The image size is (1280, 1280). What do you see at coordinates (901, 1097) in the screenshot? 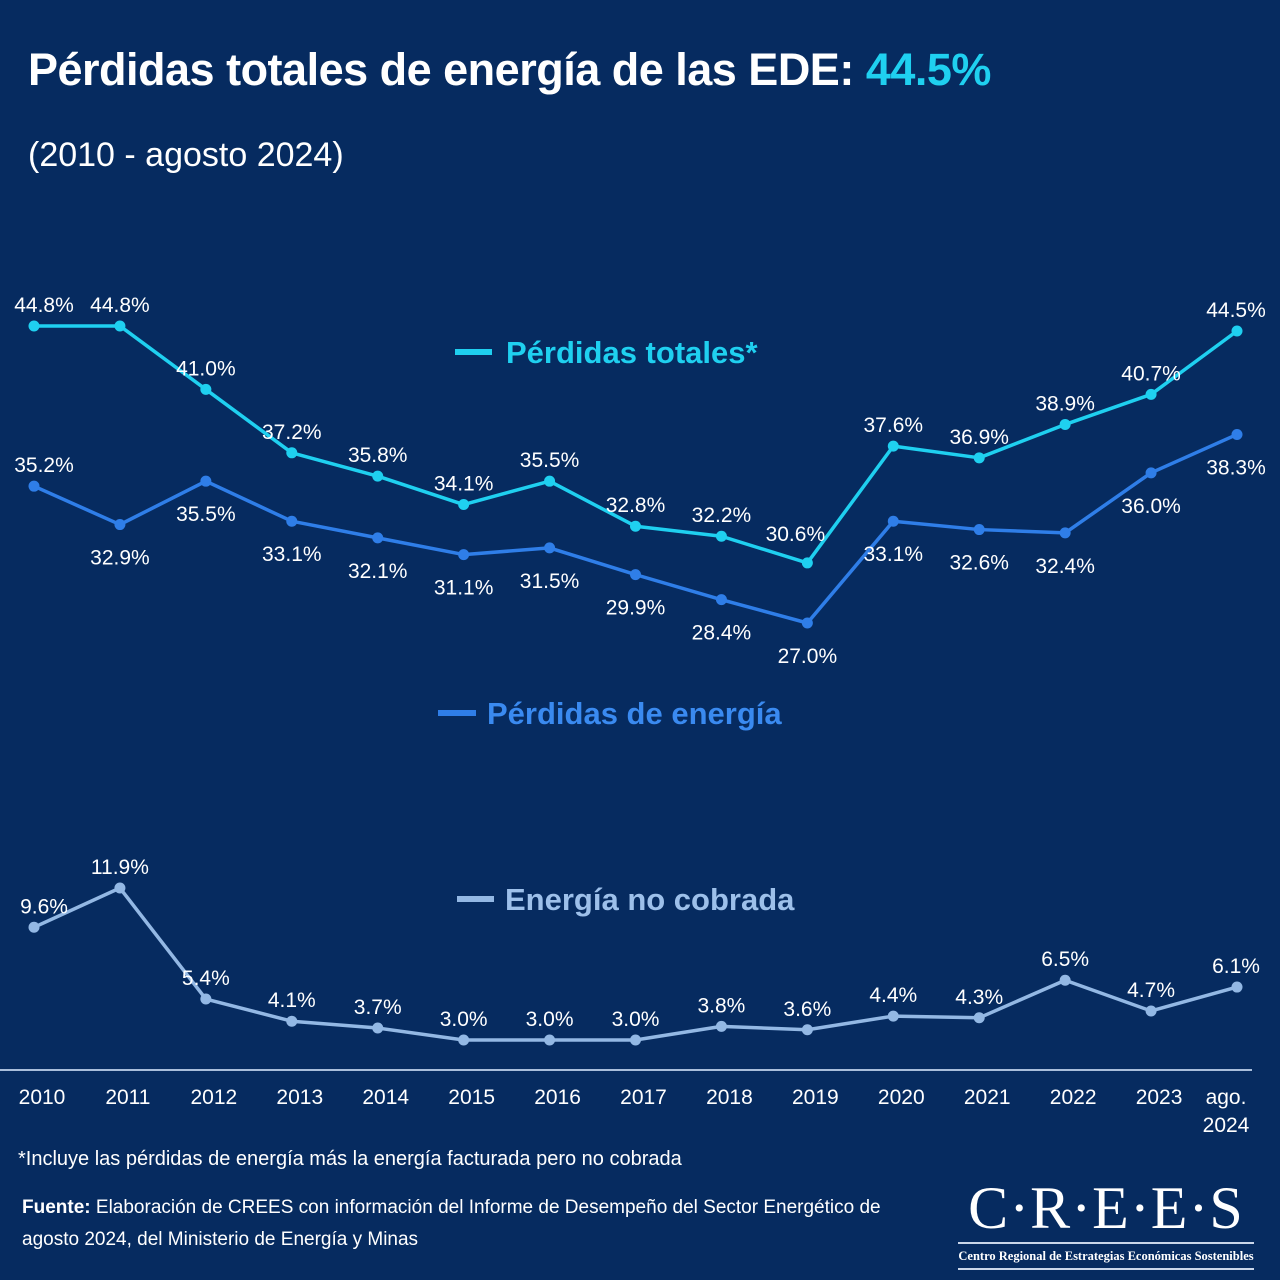
I see `x-tick-label-line: 2020` at bounding box center [901, 1097].